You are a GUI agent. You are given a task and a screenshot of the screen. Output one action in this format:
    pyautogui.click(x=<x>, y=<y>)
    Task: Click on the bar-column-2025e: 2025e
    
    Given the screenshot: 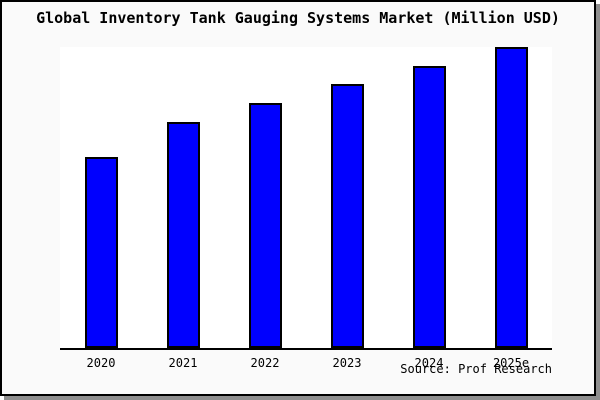 What is the action you would take?
    pyautogui.click(x=511, y=208)
    